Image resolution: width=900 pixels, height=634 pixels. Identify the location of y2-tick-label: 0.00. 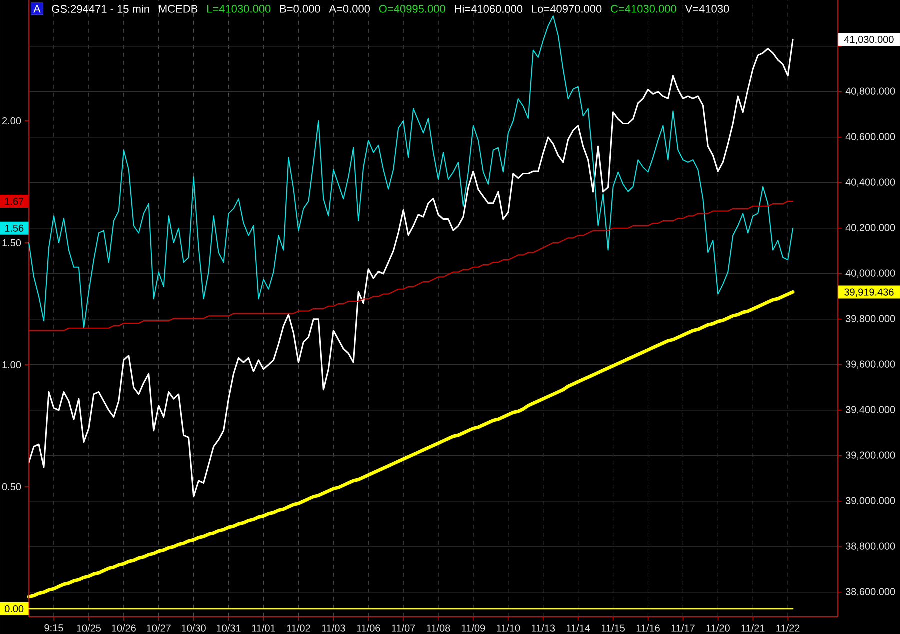
(14, 609).